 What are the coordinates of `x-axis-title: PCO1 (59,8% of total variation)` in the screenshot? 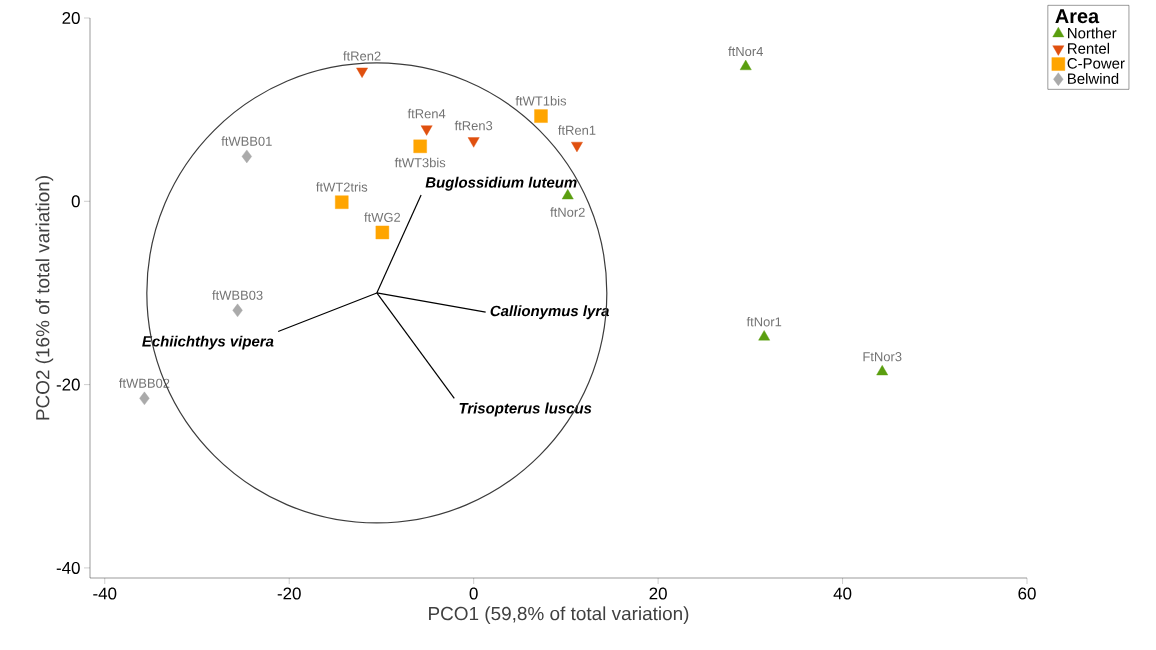 It's located at (559, 615).